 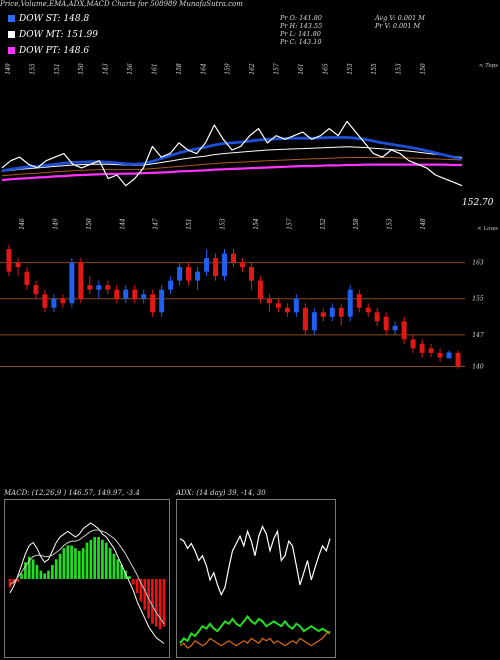 What do you see at coordinates (203, 69) in the screenshot?
I see `top-tick-label: 164` at bounding box center [203, 69].